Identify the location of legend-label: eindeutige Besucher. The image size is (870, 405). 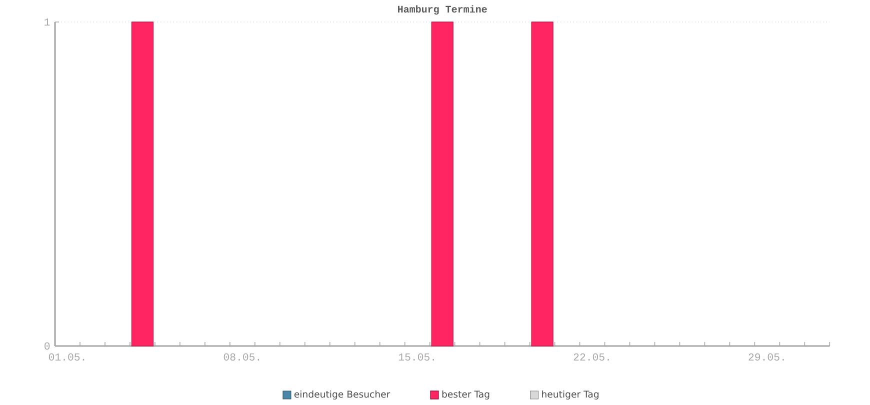
(342, 395).